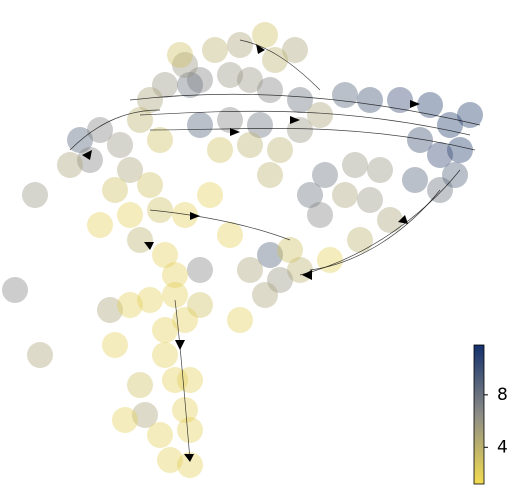 The width and height of the screenshot is (525, 501). What do you see at coordinates (479, 414) in the screenshot?
I see `colorbar` at bounding box center [479, 414].